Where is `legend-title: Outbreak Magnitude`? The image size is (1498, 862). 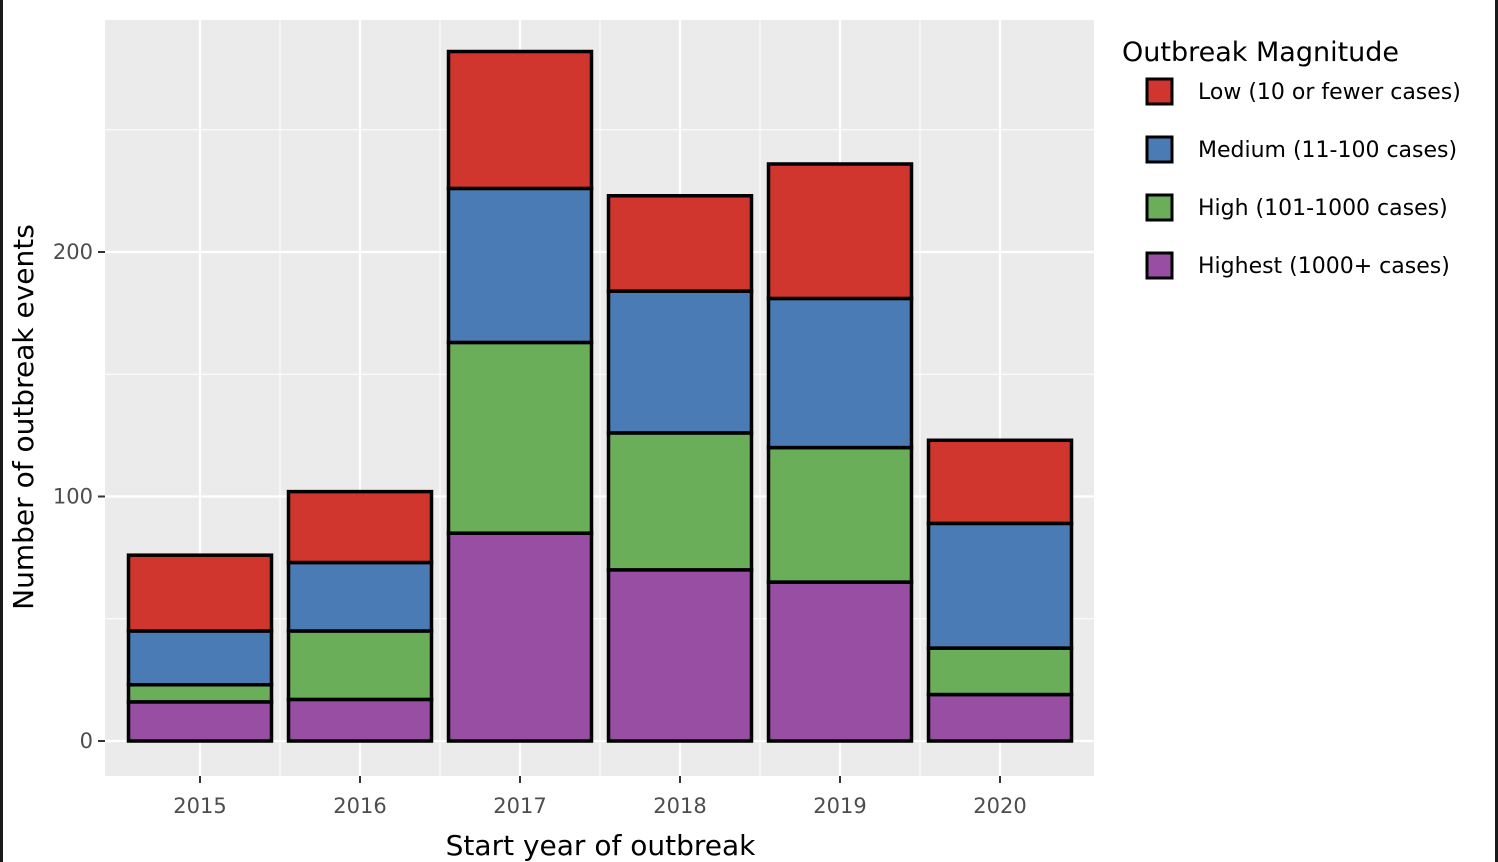 legend-title: Outbreak Magnitude is located at coordinates (1260, 52).